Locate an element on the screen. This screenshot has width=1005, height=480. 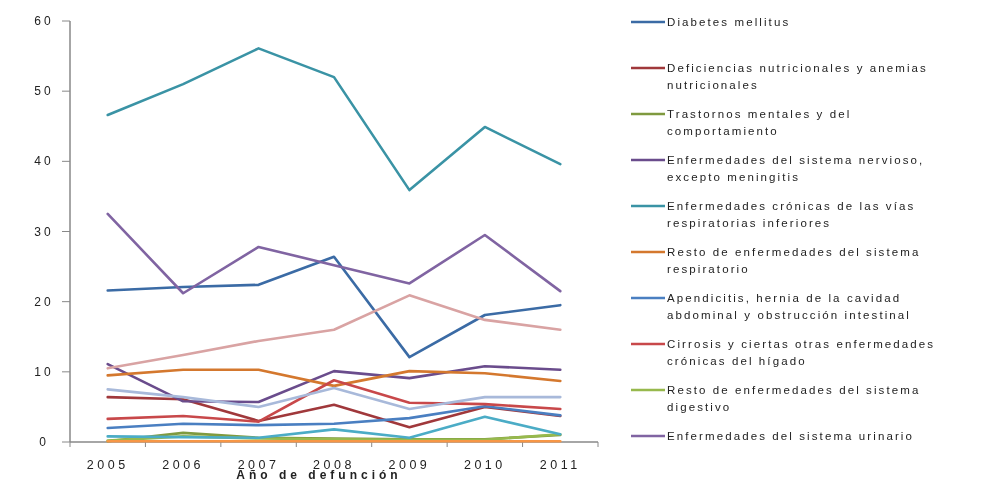
legend-label: Diabetes mellitus is located at coordinates (729, 22).